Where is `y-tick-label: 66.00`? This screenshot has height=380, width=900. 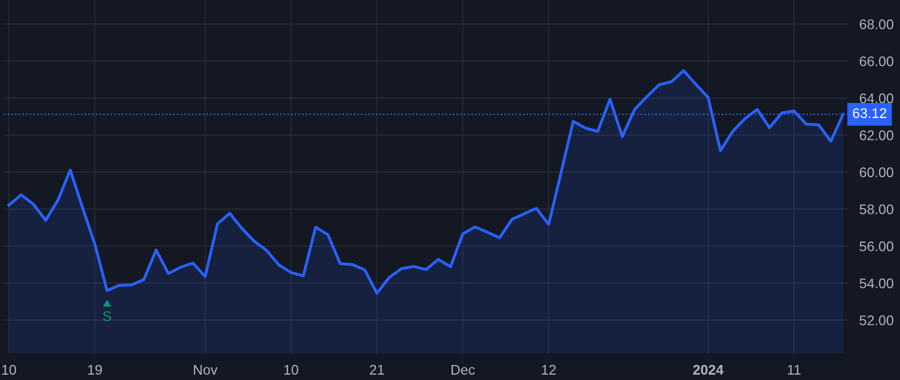
y-tick-label: 66.00 is located at coordinates (877, 61).